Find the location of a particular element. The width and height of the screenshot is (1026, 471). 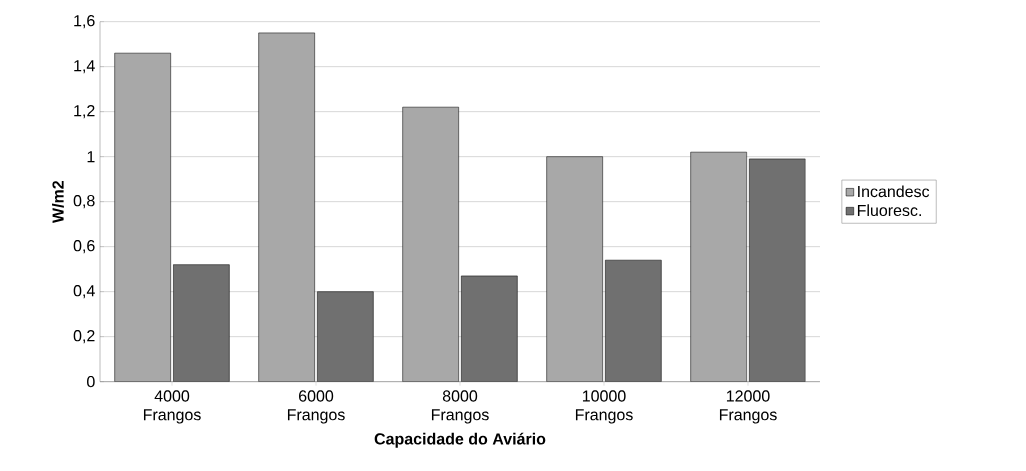

x-tick-label: 12000 Frangos is located at coordinates (748, 407).